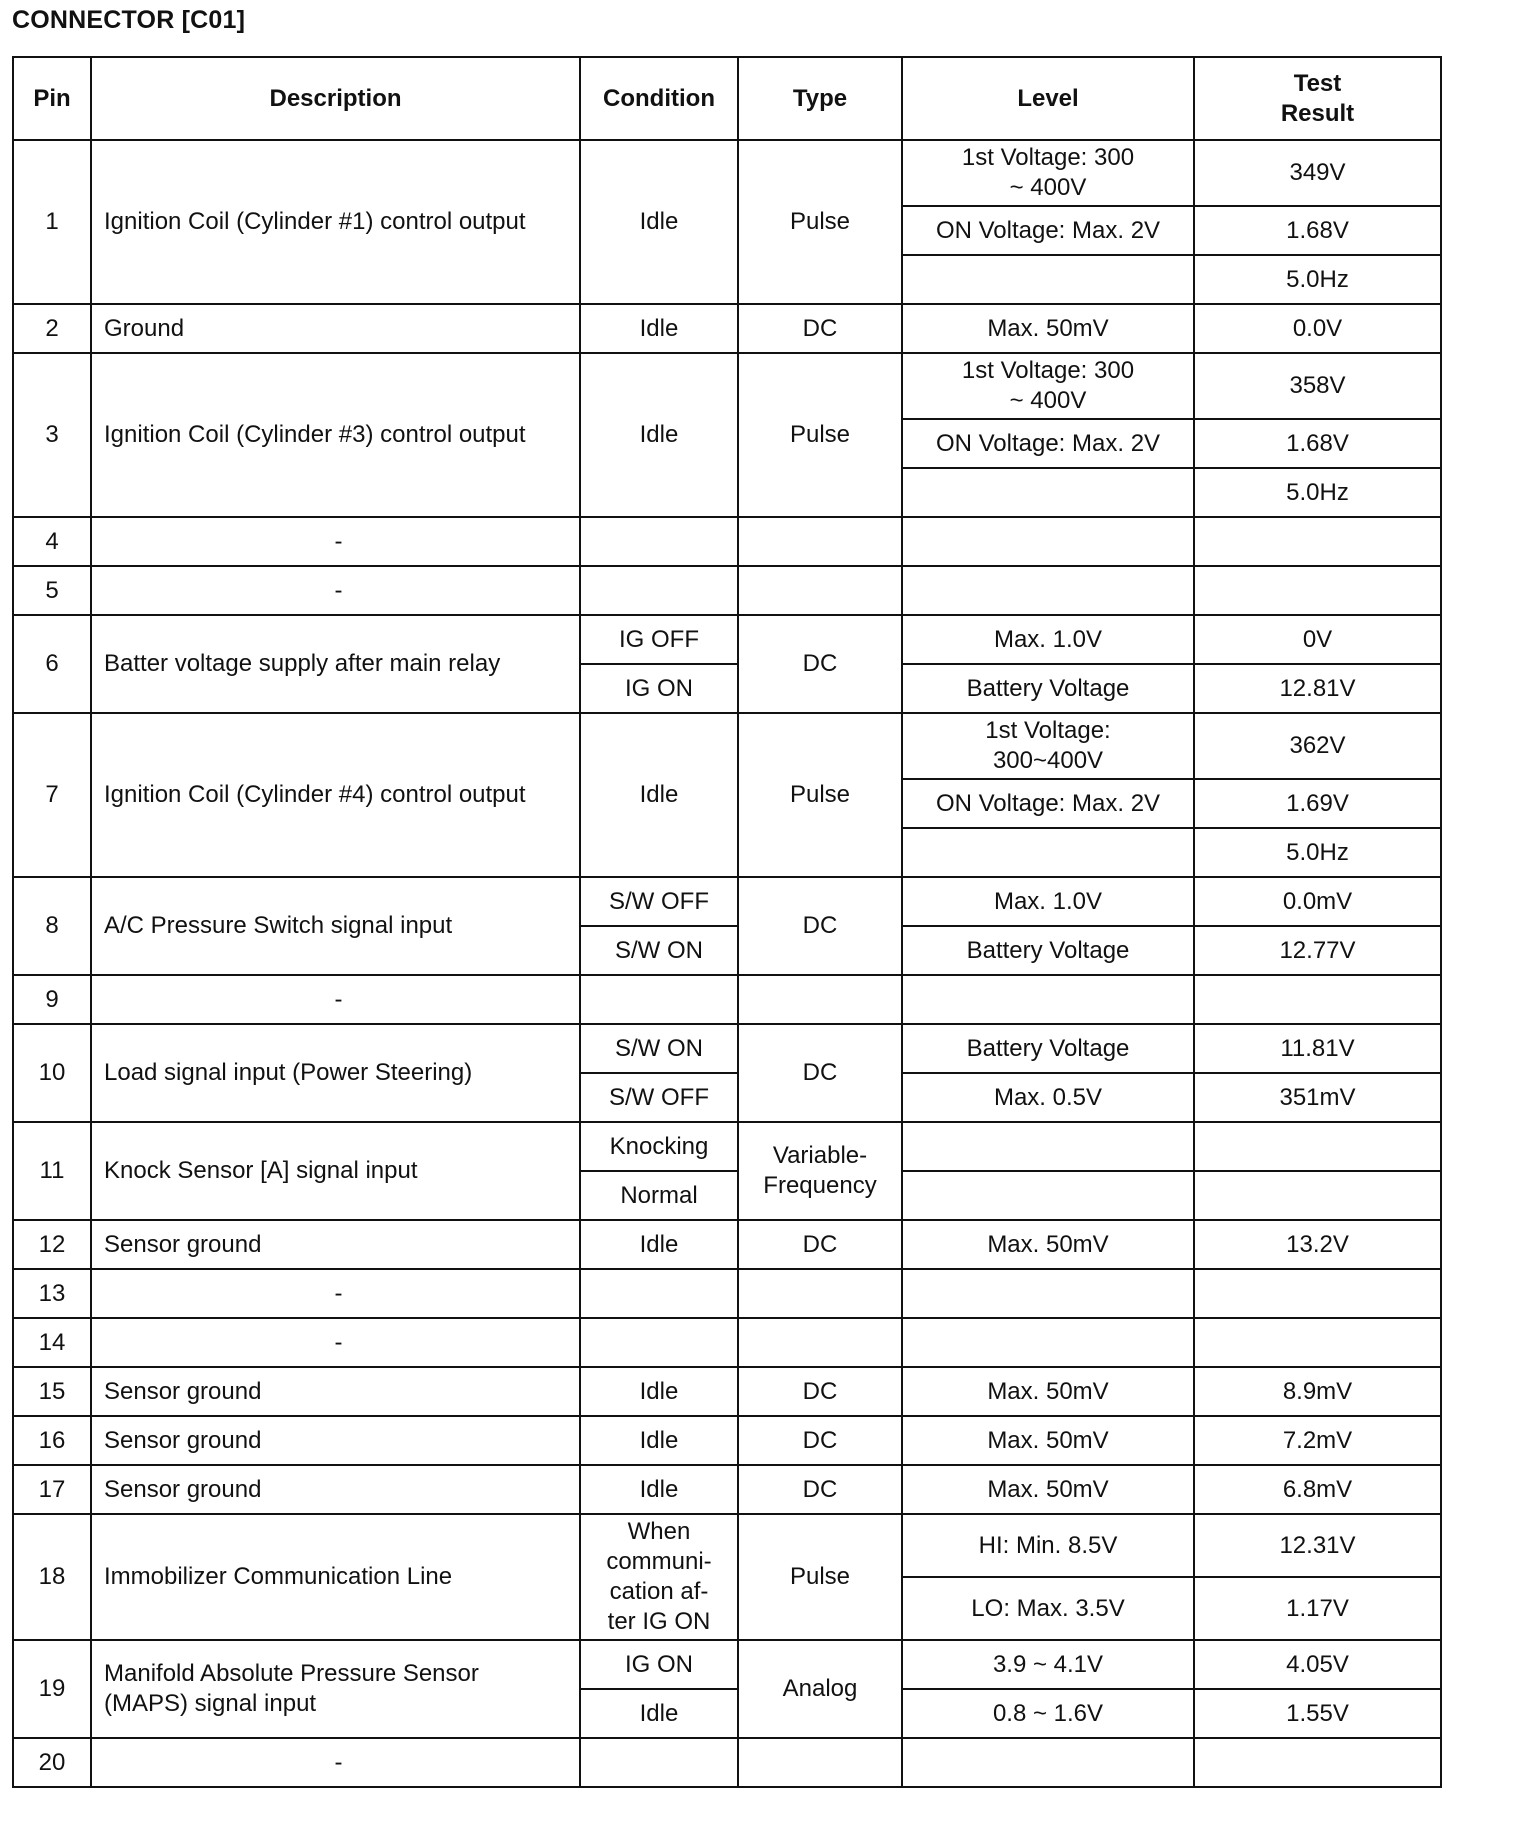 The width and height of the screenshot is (1520, 1828). What do you see at coordinates (52, 541) in the screenshot?
I see `pin-cell: 4` at bounding box center [52, 541].